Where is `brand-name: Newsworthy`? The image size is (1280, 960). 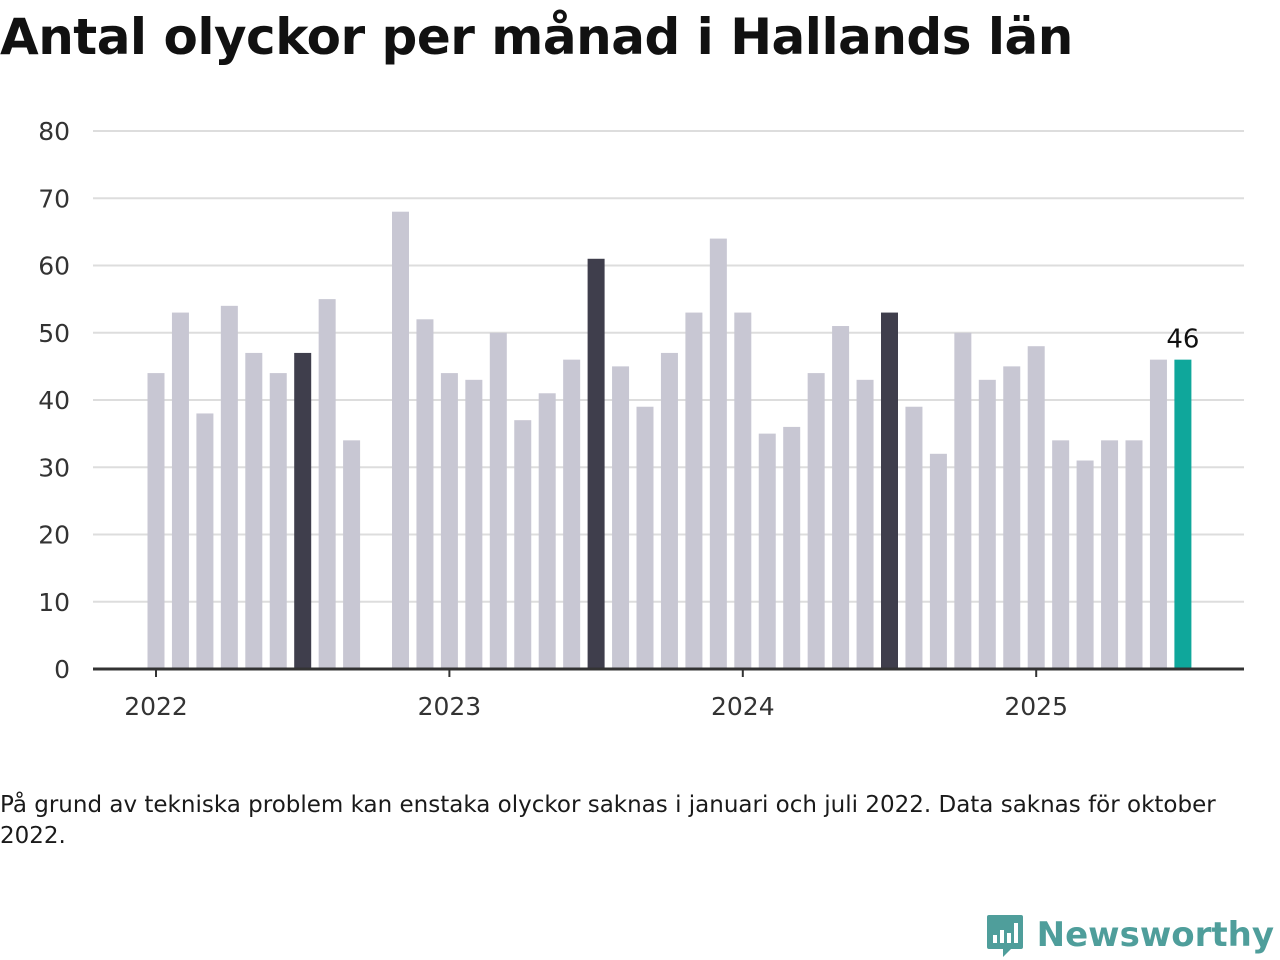 brand-name: Newsworthy is located at coordinates (1155, 935).